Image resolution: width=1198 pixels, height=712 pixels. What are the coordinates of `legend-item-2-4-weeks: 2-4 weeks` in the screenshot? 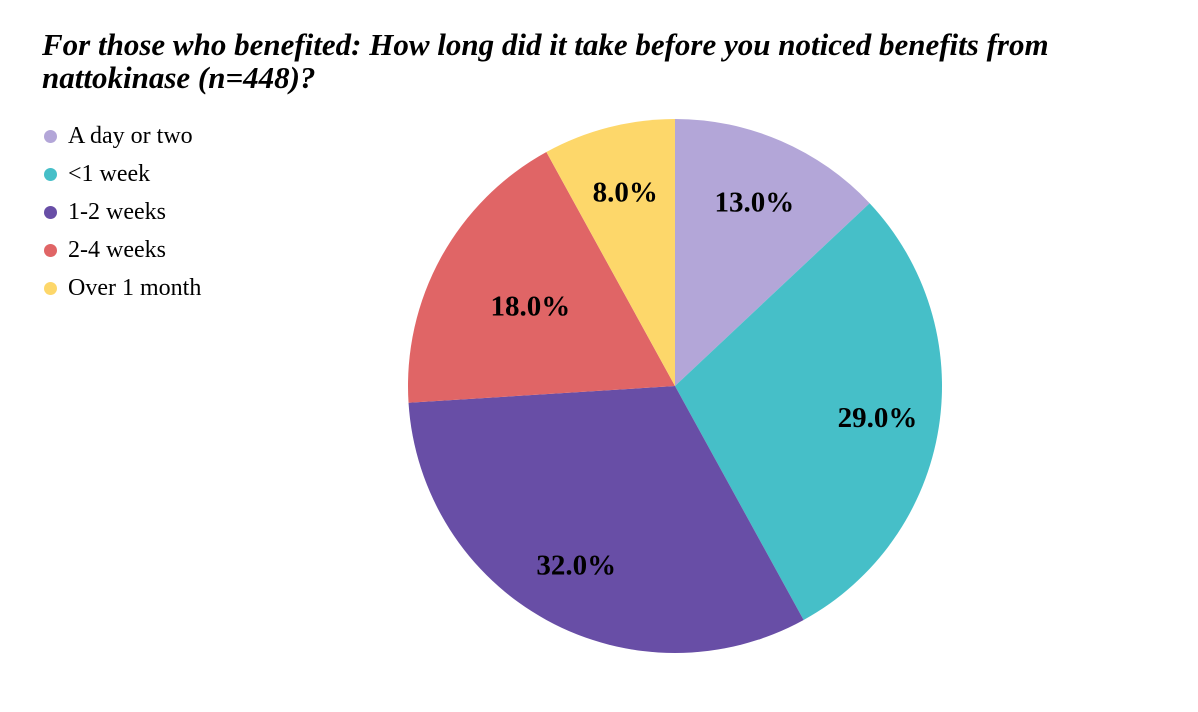 It's located at (122, 250).